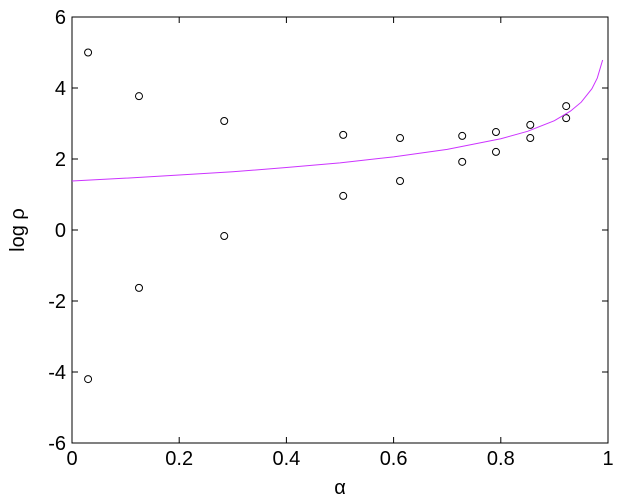  Describe the element at coordinates (60, 18) in the screenshot. I see `y-tick-label: 6` at that location.